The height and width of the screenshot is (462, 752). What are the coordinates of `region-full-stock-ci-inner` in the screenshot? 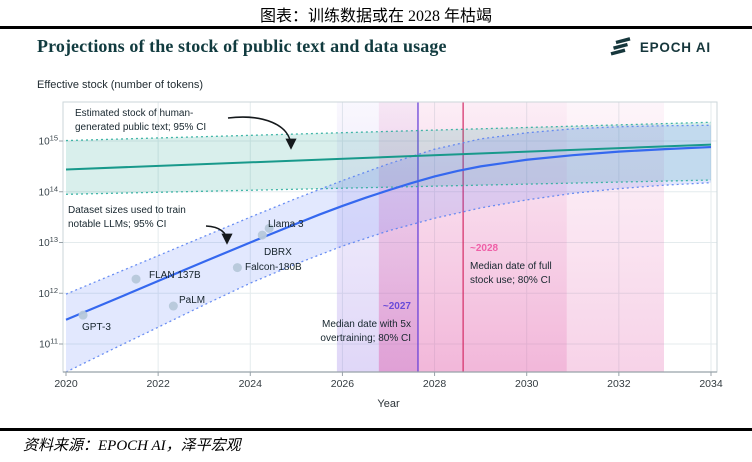 It's located at (472, 237).